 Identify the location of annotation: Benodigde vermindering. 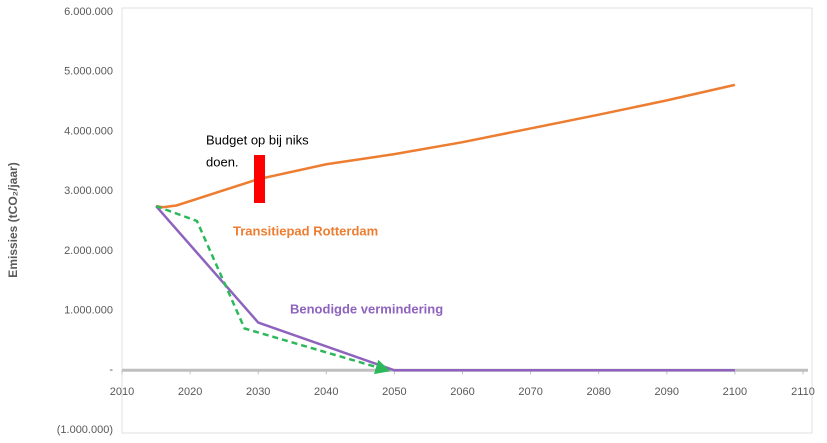
(366, 308).